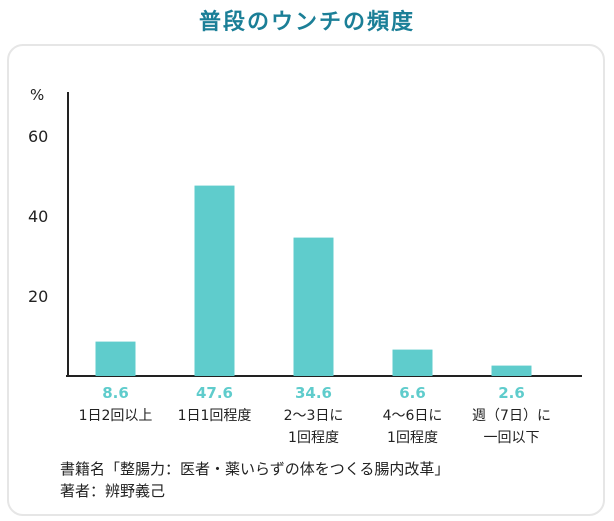  Describe the element at coordinates (511, 393) in the screenshot. I see `bar-value-label: 2.6` at that location.